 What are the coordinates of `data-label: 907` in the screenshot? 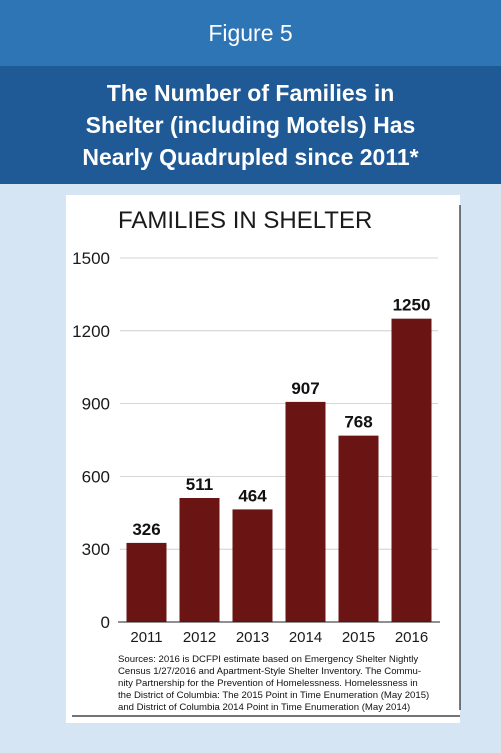 It's located at (305, 388).